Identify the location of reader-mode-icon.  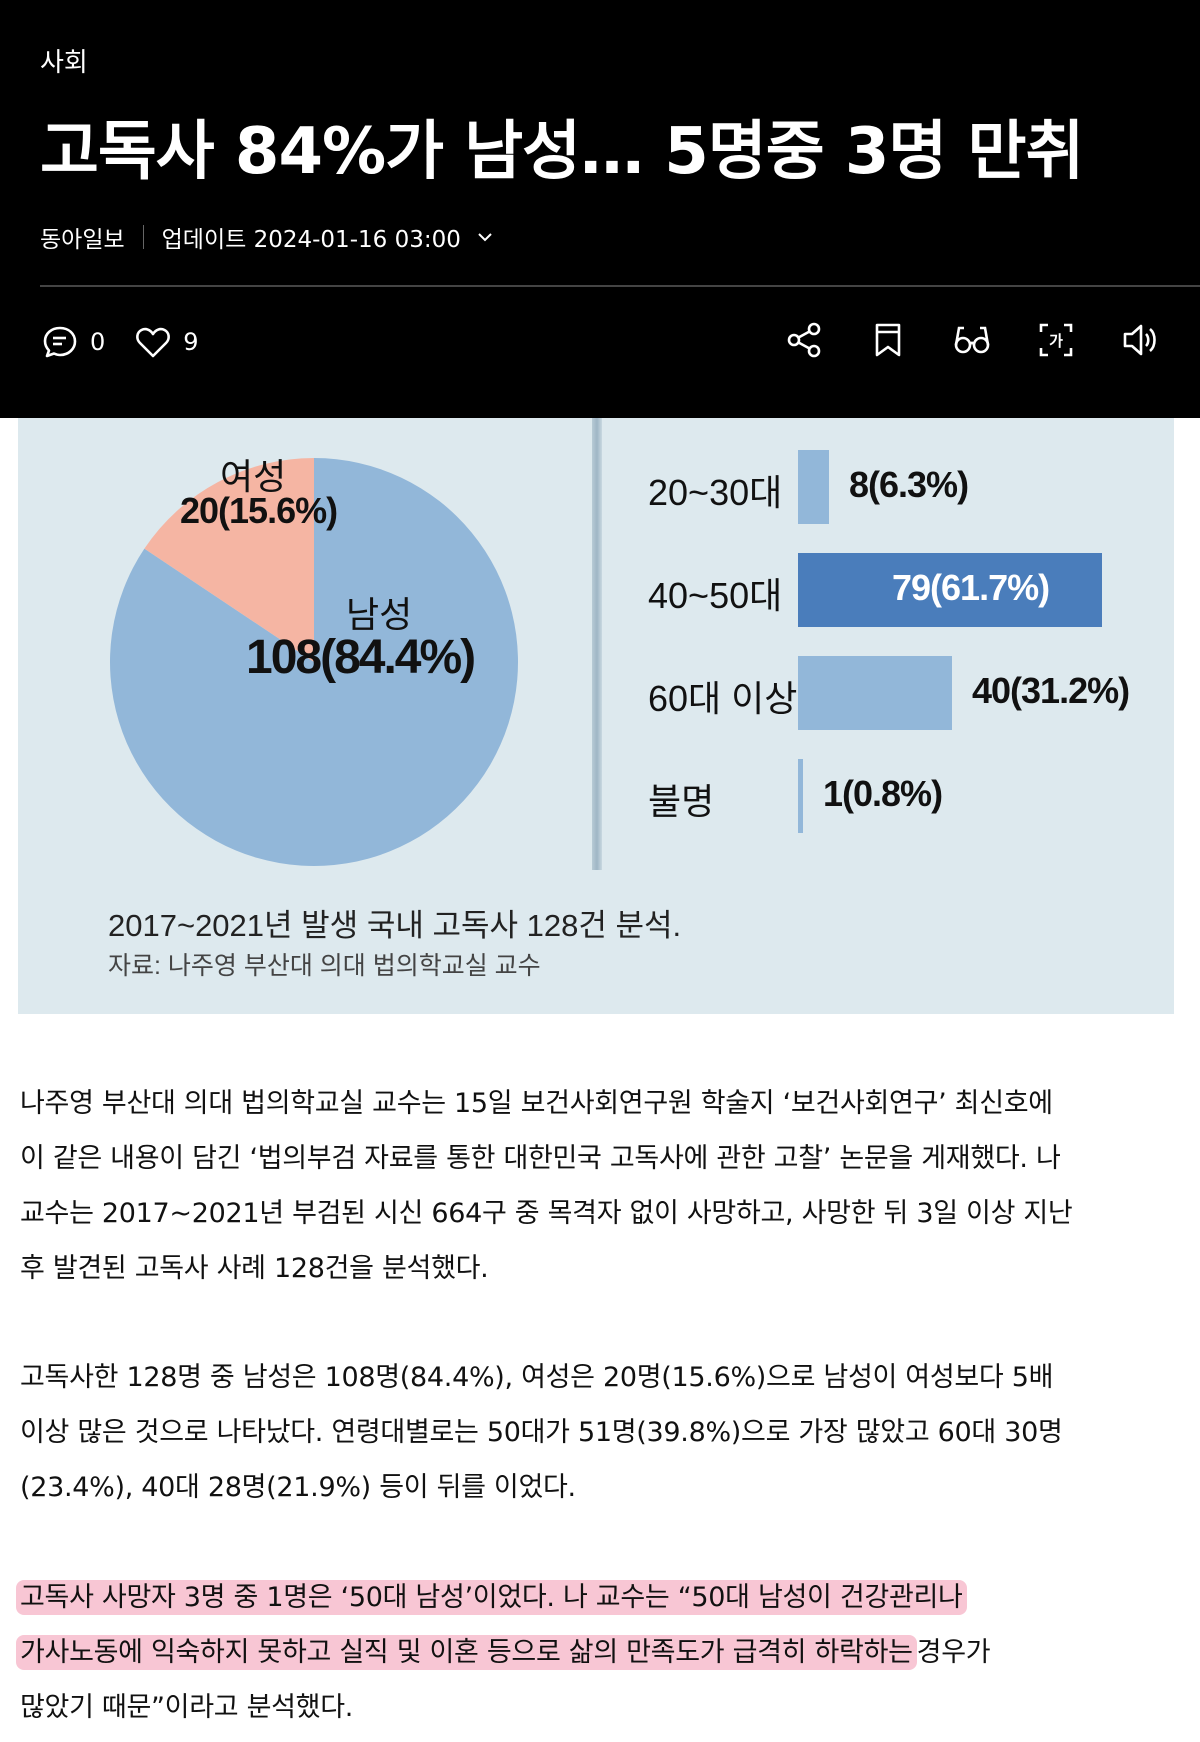
(972, 340).